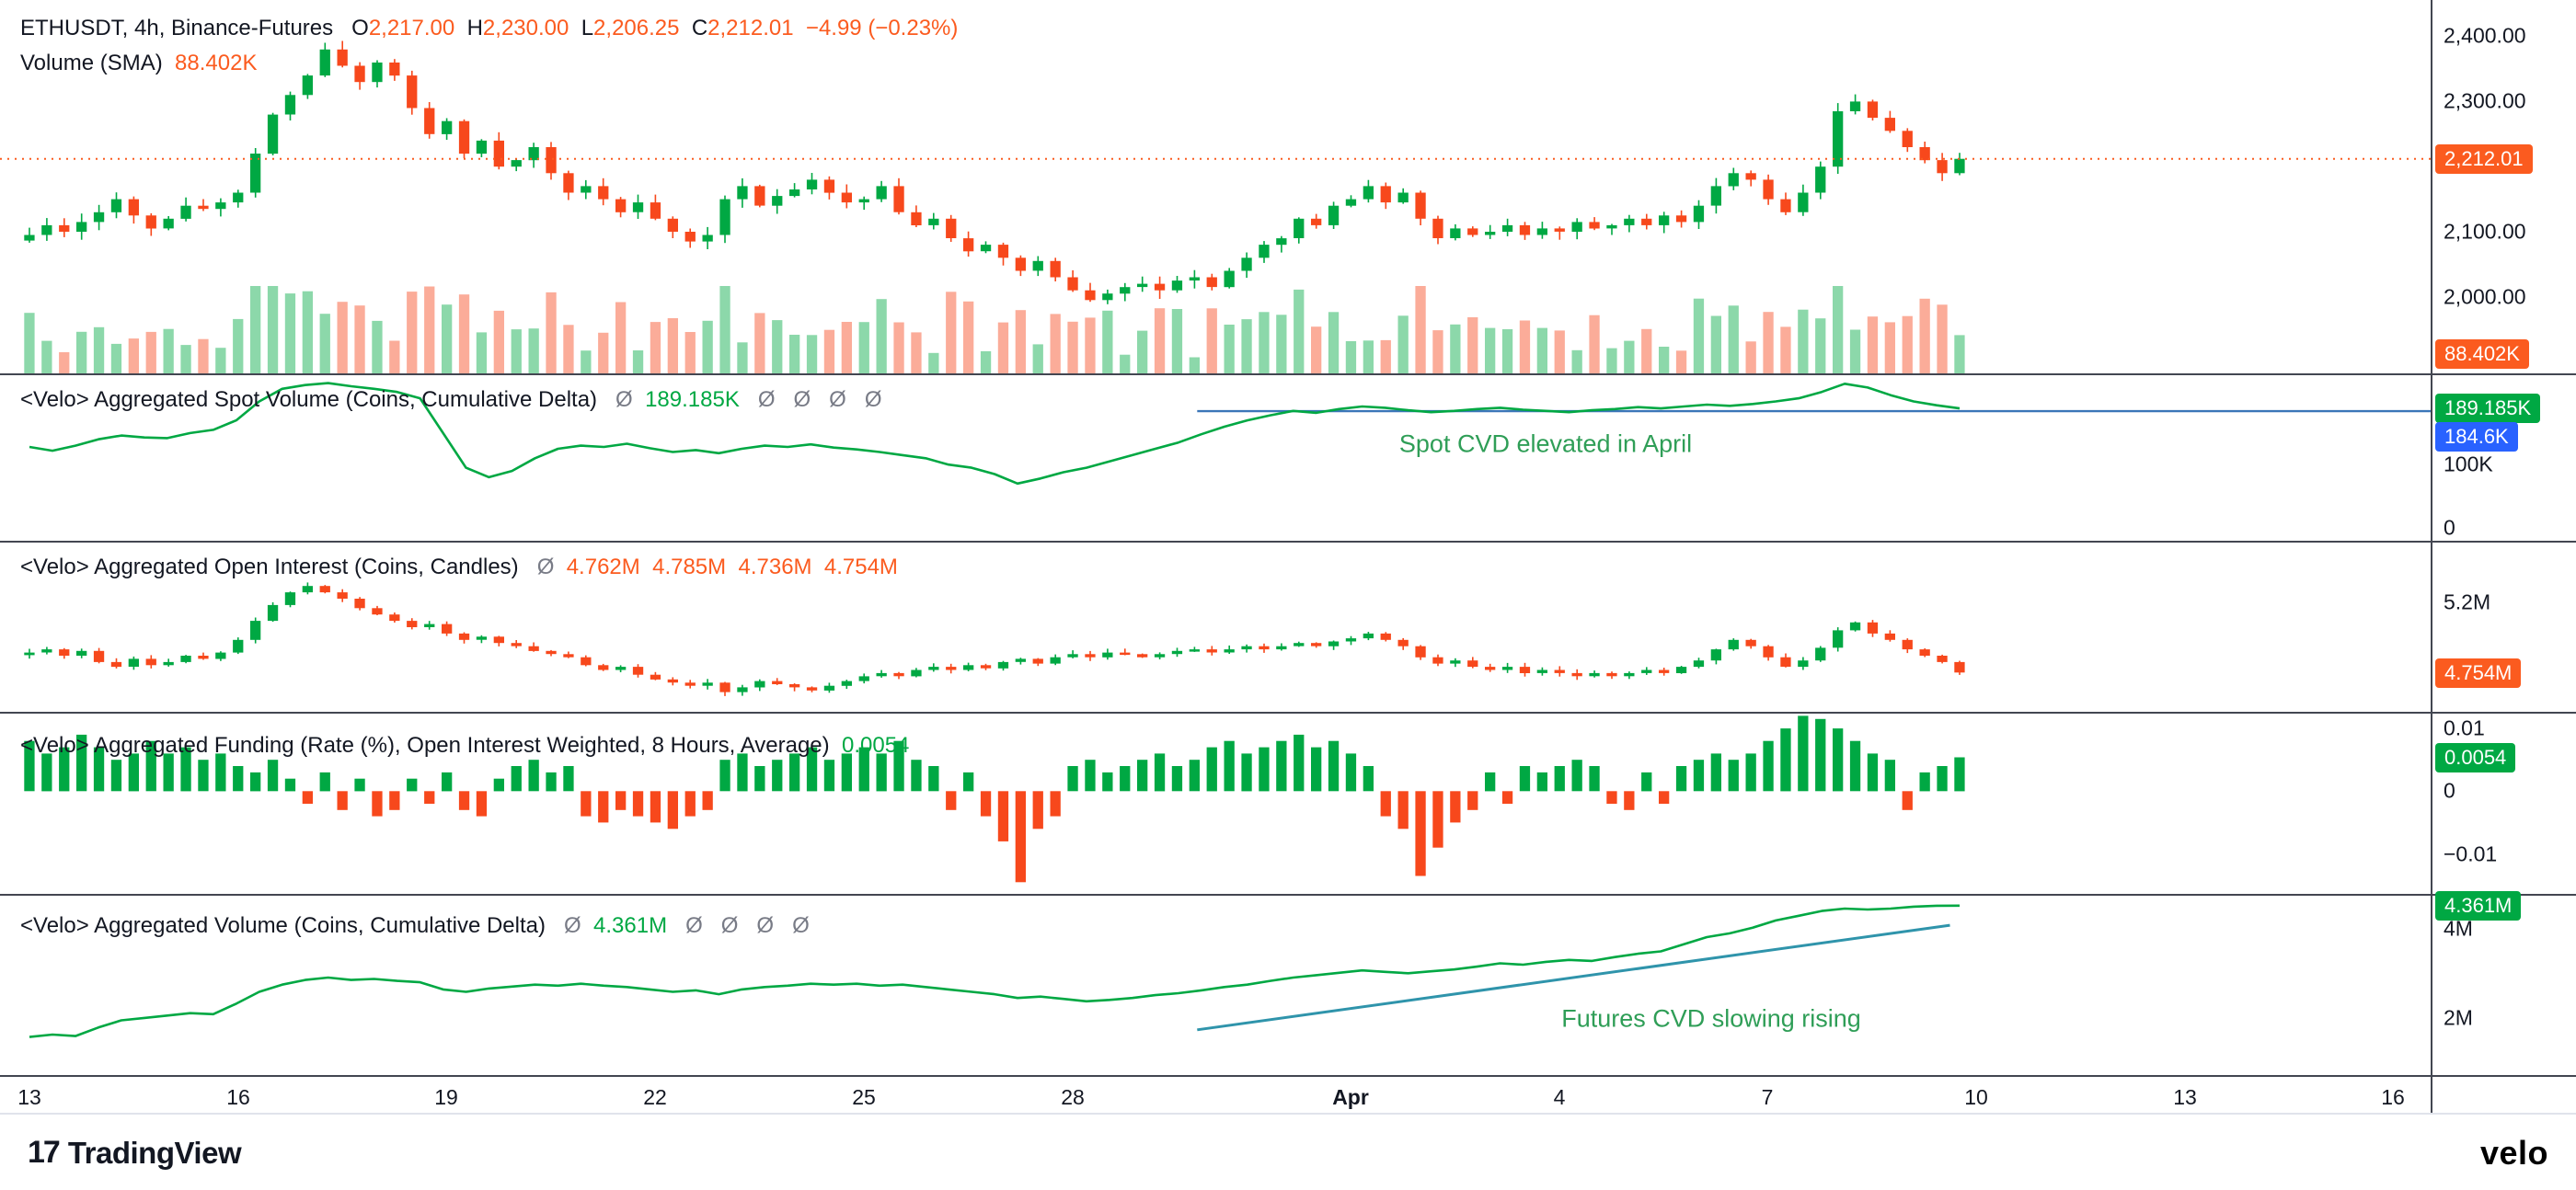 Image resolution: width=2576 pixels, height=1190 pixels. I want to click on legend-part: −4.99 (−0.23%), so click(882, 28).